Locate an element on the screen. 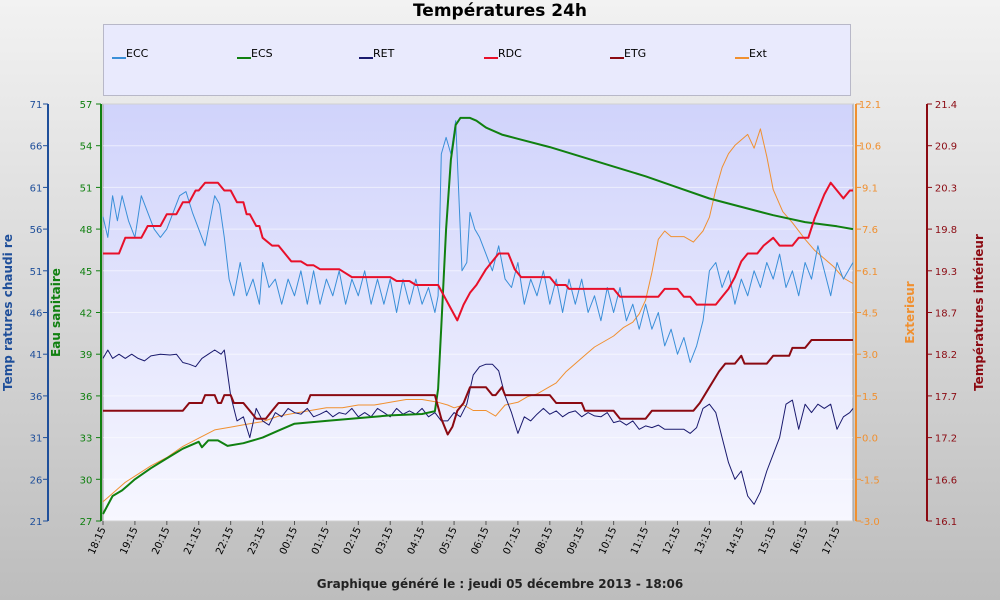 The width and height of the screenshot is (1000, 600). legend: ECC ECS RET RDC ETG Ext is located at coordinates (477, 60).